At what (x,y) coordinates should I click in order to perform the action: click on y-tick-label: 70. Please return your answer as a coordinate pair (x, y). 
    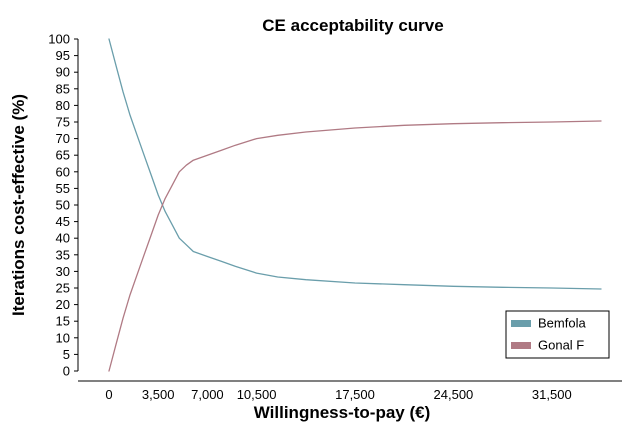
    Looking at the image, I should click on (63, 138).